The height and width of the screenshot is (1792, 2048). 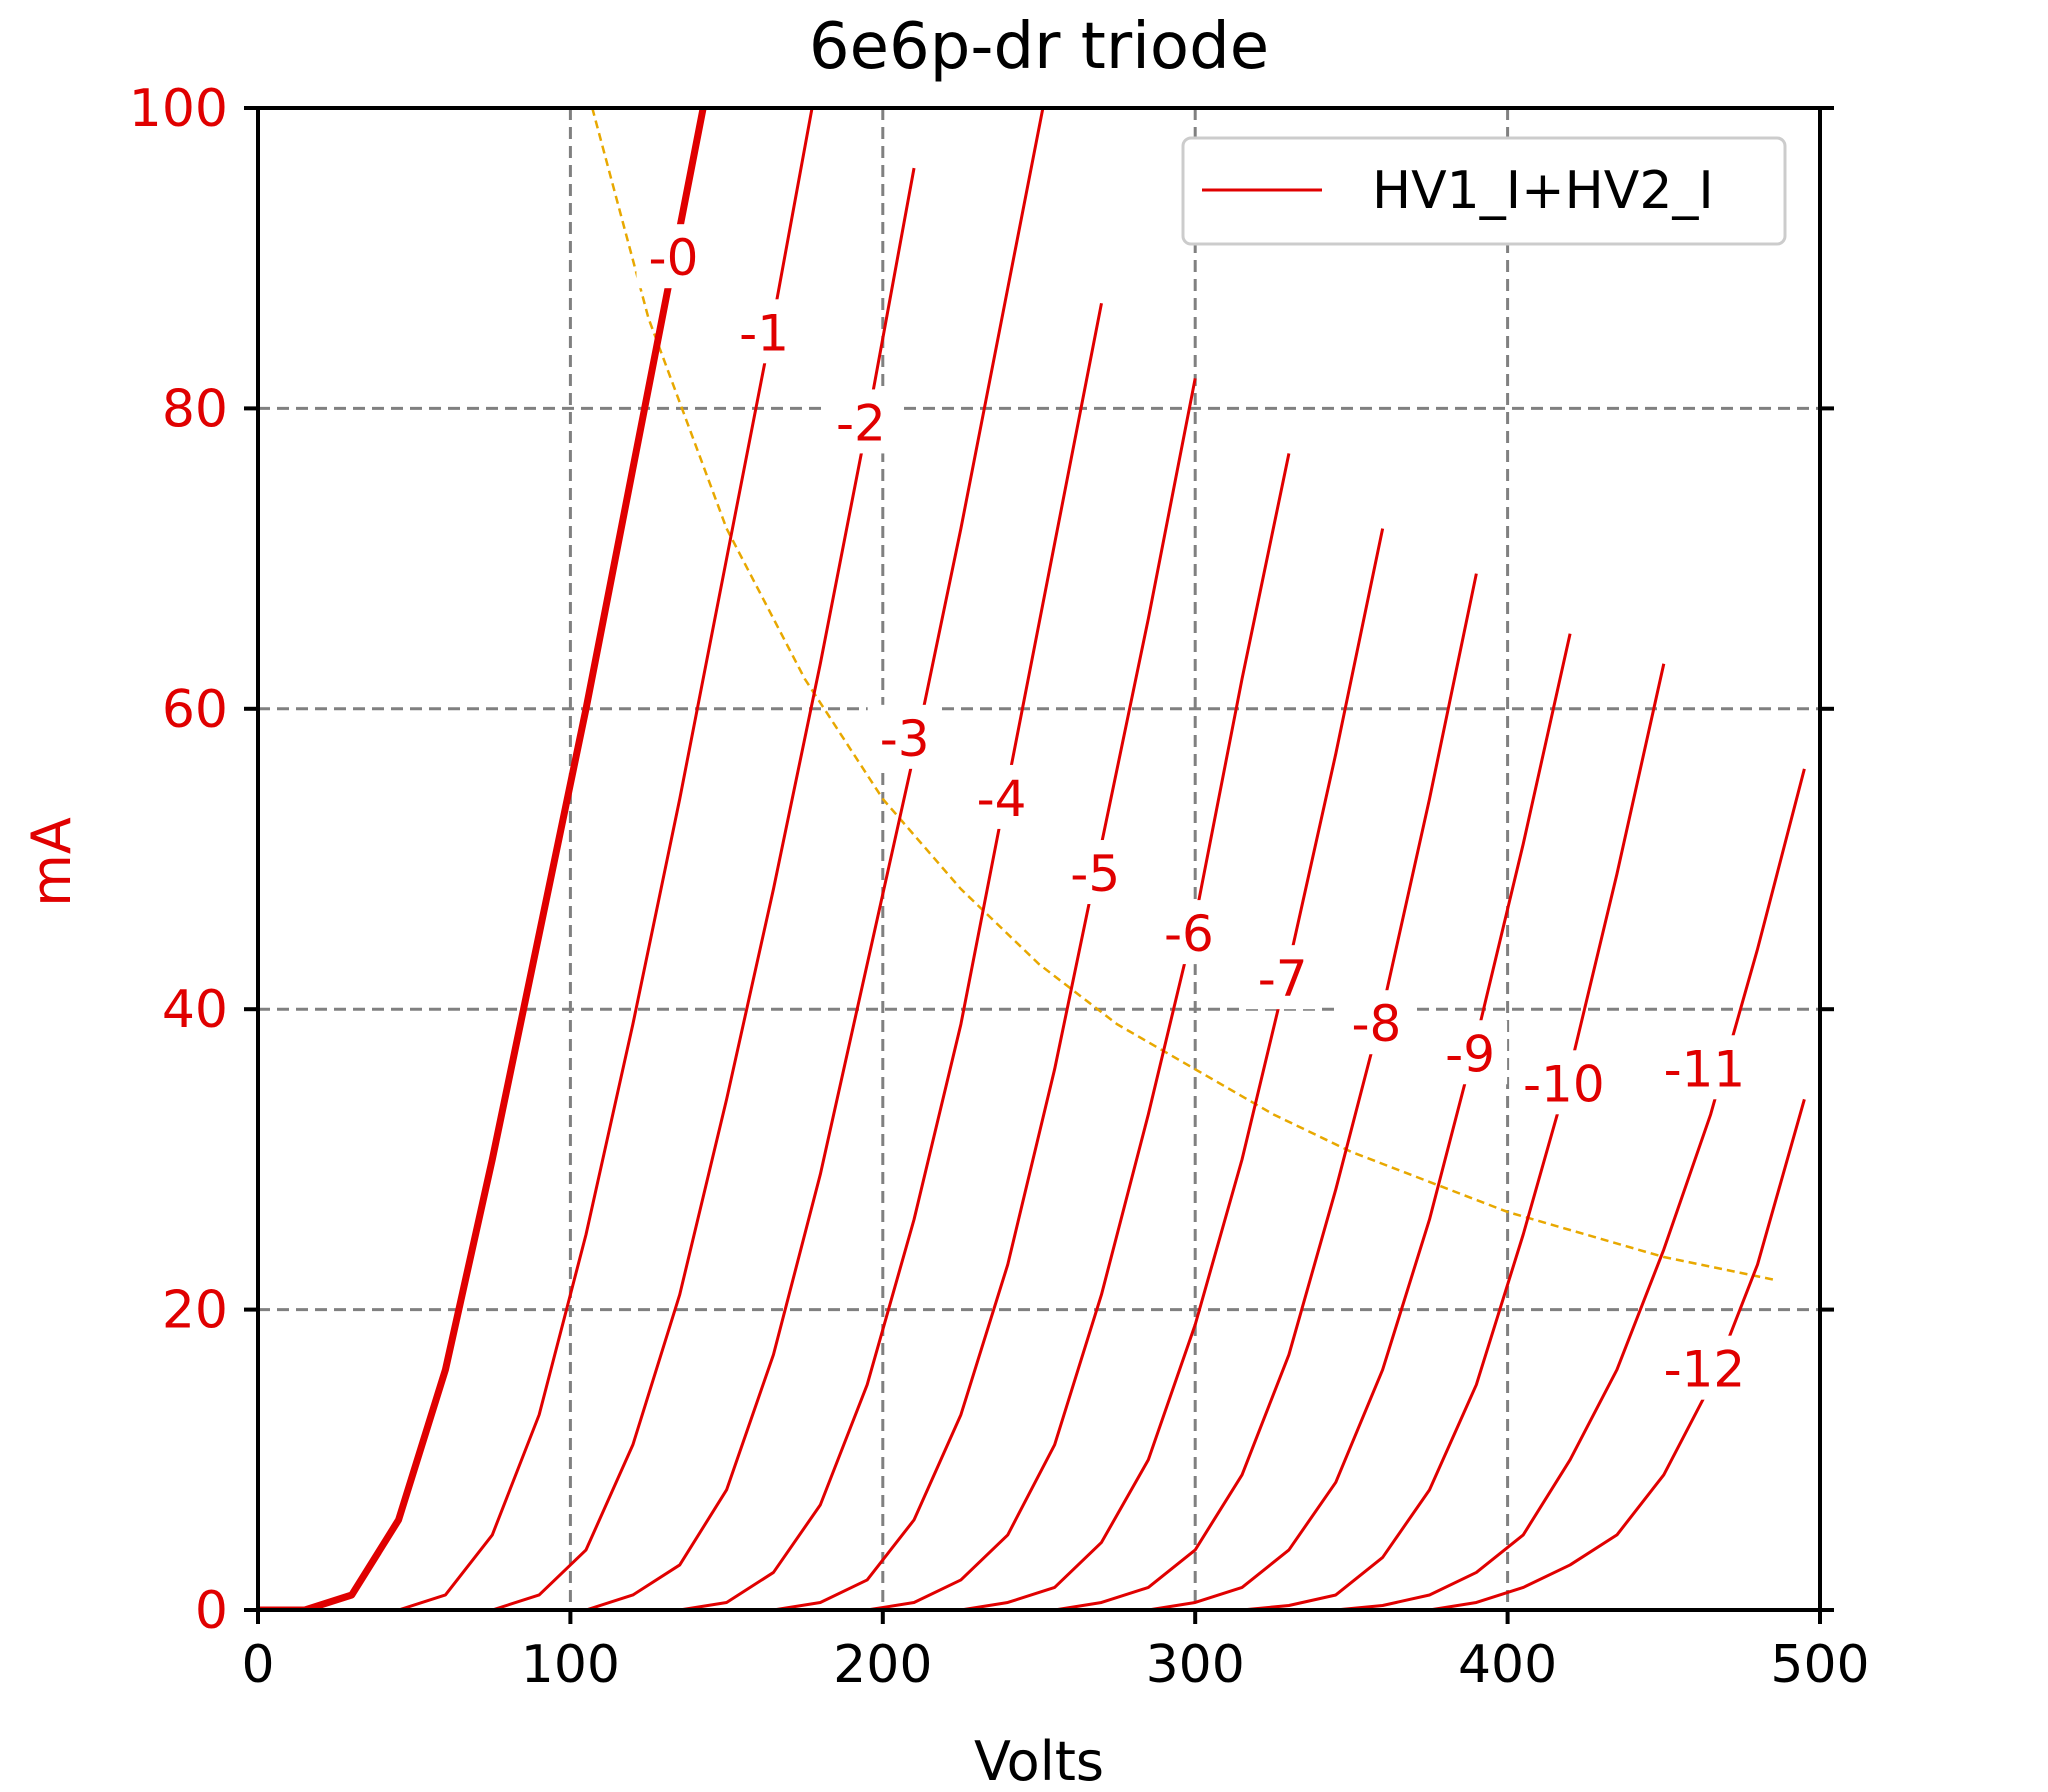 I want to click on curve-grid-neg12, so click(x=1617, y=1354).